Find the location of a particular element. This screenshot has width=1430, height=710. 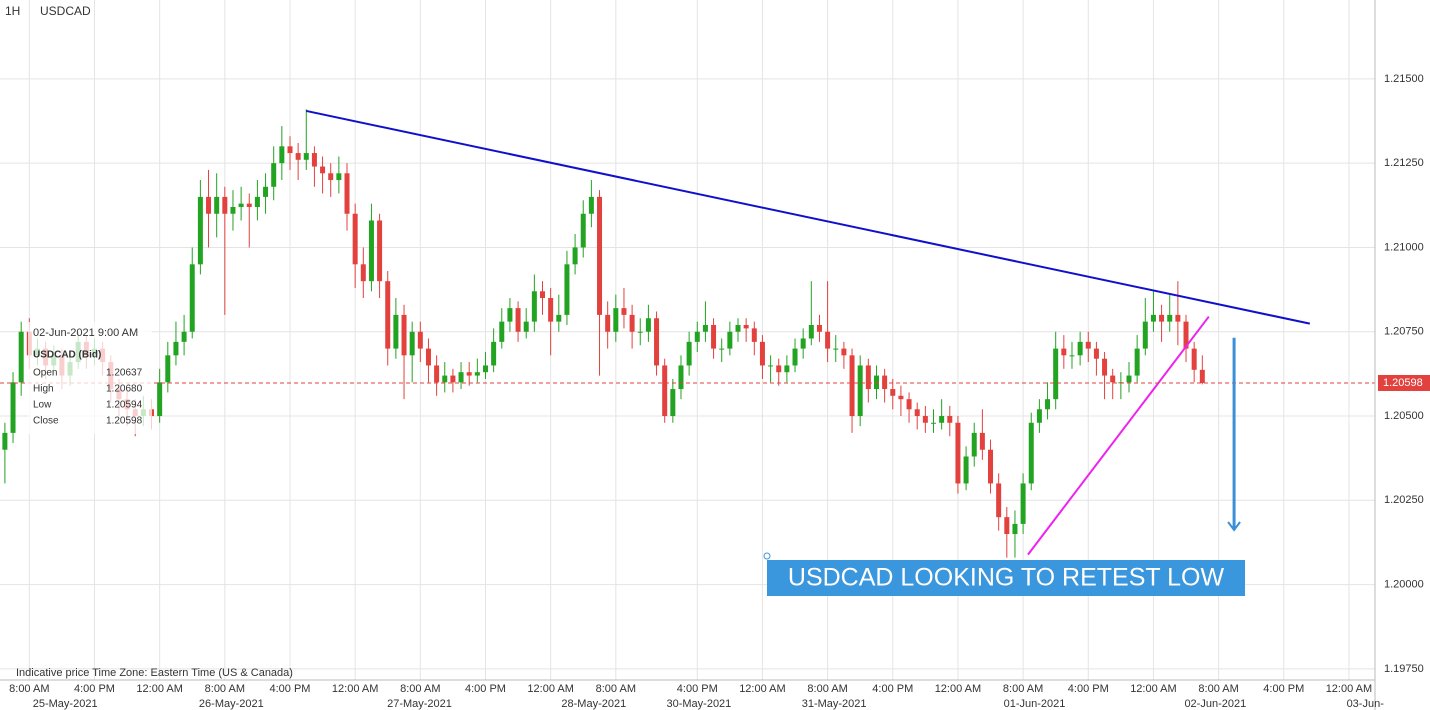

tooltip-value: 1.20594 is located at coordinates (124, 405).